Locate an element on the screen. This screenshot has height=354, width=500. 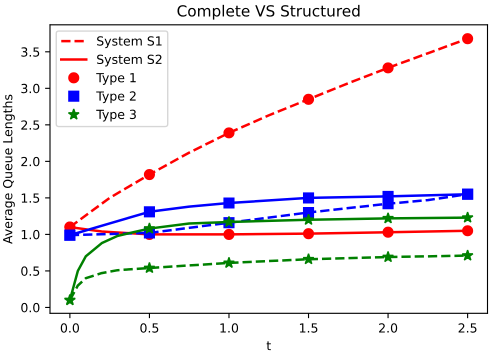
x-axis-title: t is located at coordinates (268, 345).